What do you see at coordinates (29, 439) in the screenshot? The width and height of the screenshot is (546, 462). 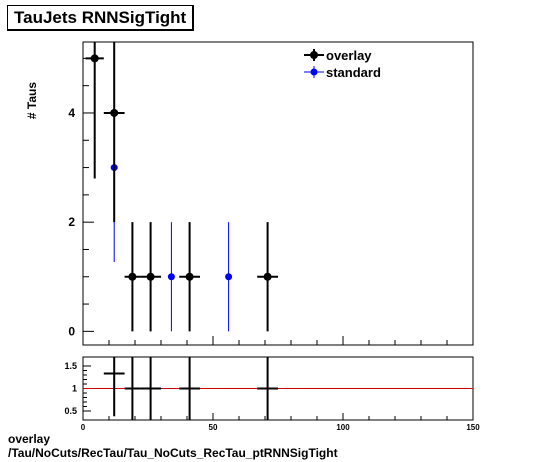 I see `footer-line-1: overlay` at bounding box center [29, 439].